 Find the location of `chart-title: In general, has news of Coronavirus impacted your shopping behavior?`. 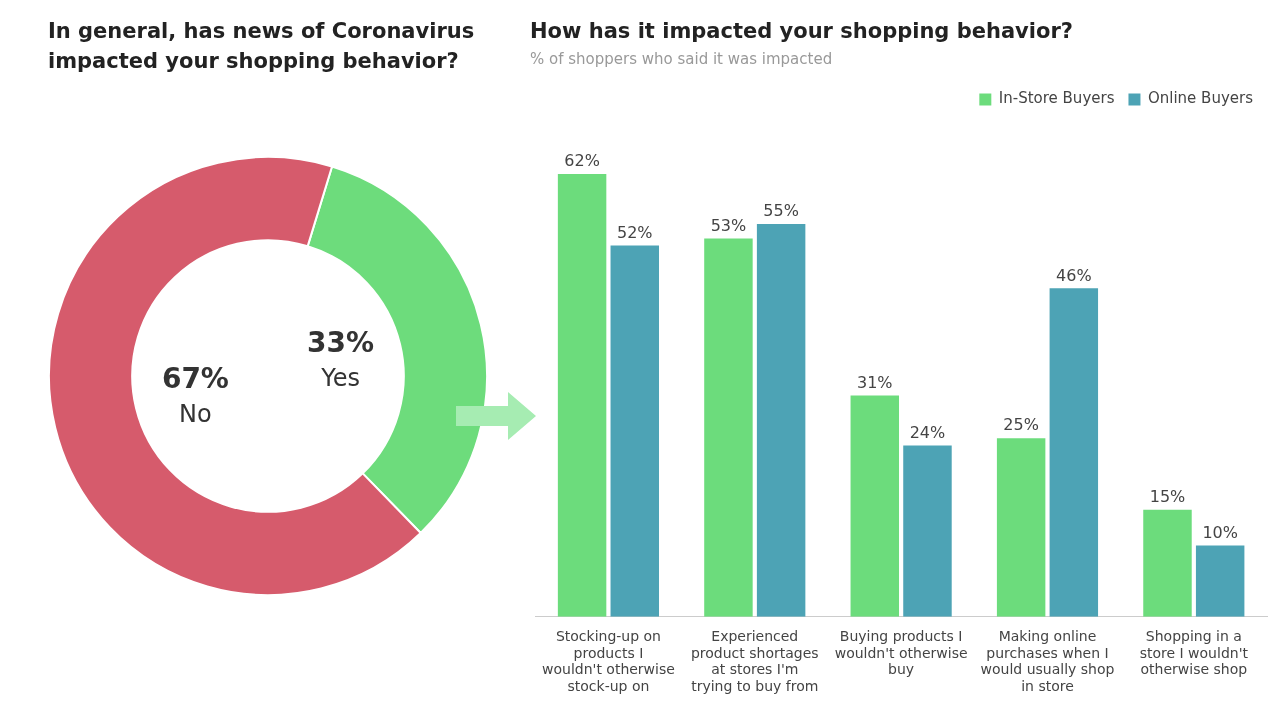

chart-title: In general, has news of Coronavirus impacted your shopping behavior? is located at coordinates (262, 46).